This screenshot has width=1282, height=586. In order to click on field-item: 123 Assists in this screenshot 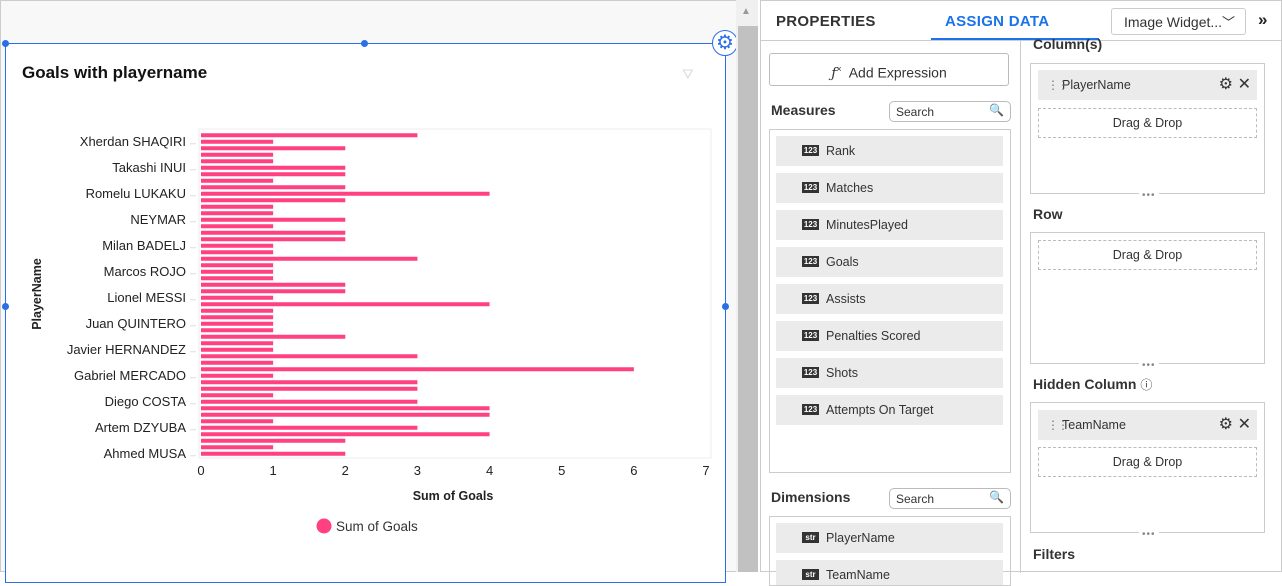, I will do `click(889, 299)`.